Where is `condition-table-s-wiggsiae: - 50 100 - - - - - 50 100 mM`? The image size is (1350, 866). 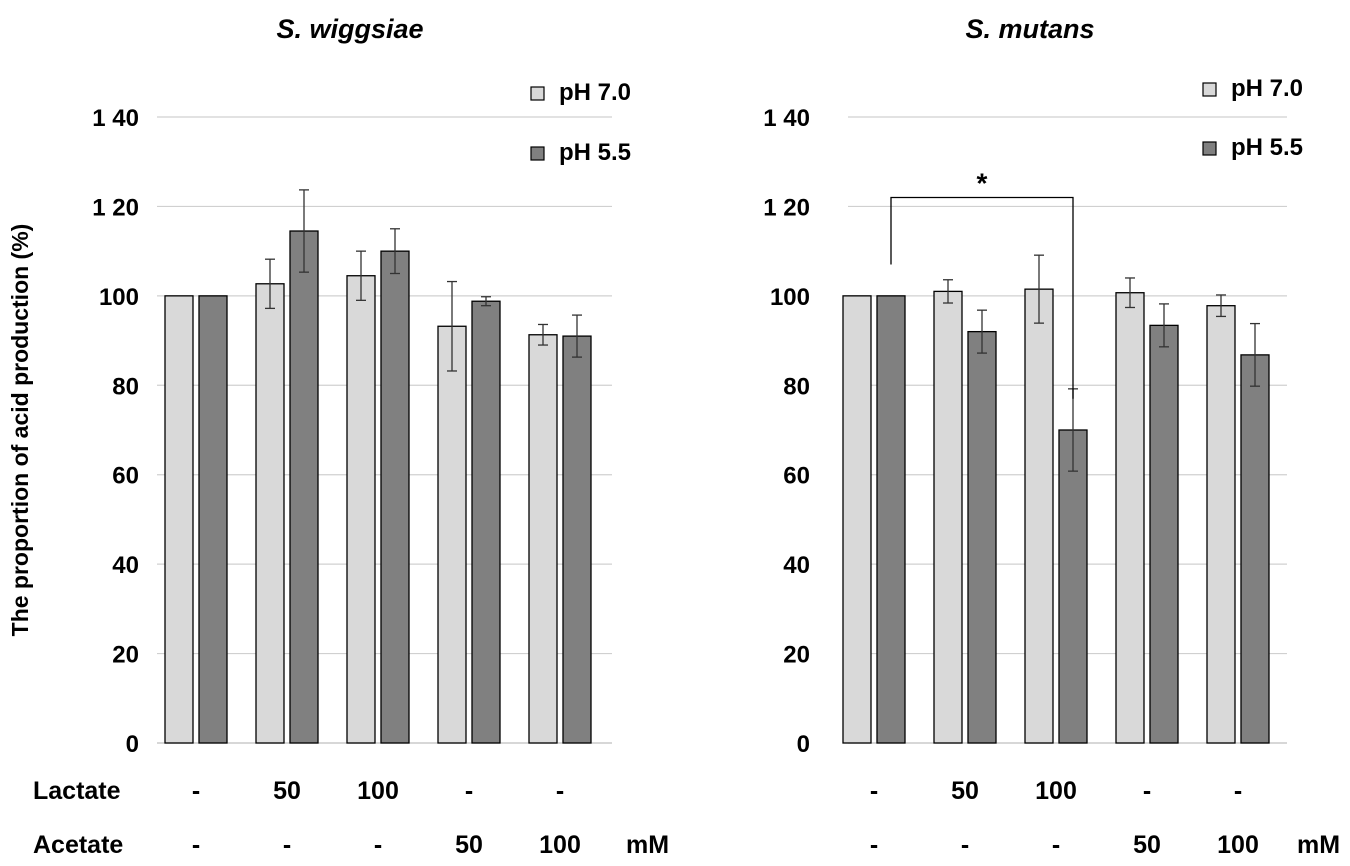
condition-table-s-wiggsiae: - 50 100 - - - - - 50 100 mM is located at coordinates (430, 818).